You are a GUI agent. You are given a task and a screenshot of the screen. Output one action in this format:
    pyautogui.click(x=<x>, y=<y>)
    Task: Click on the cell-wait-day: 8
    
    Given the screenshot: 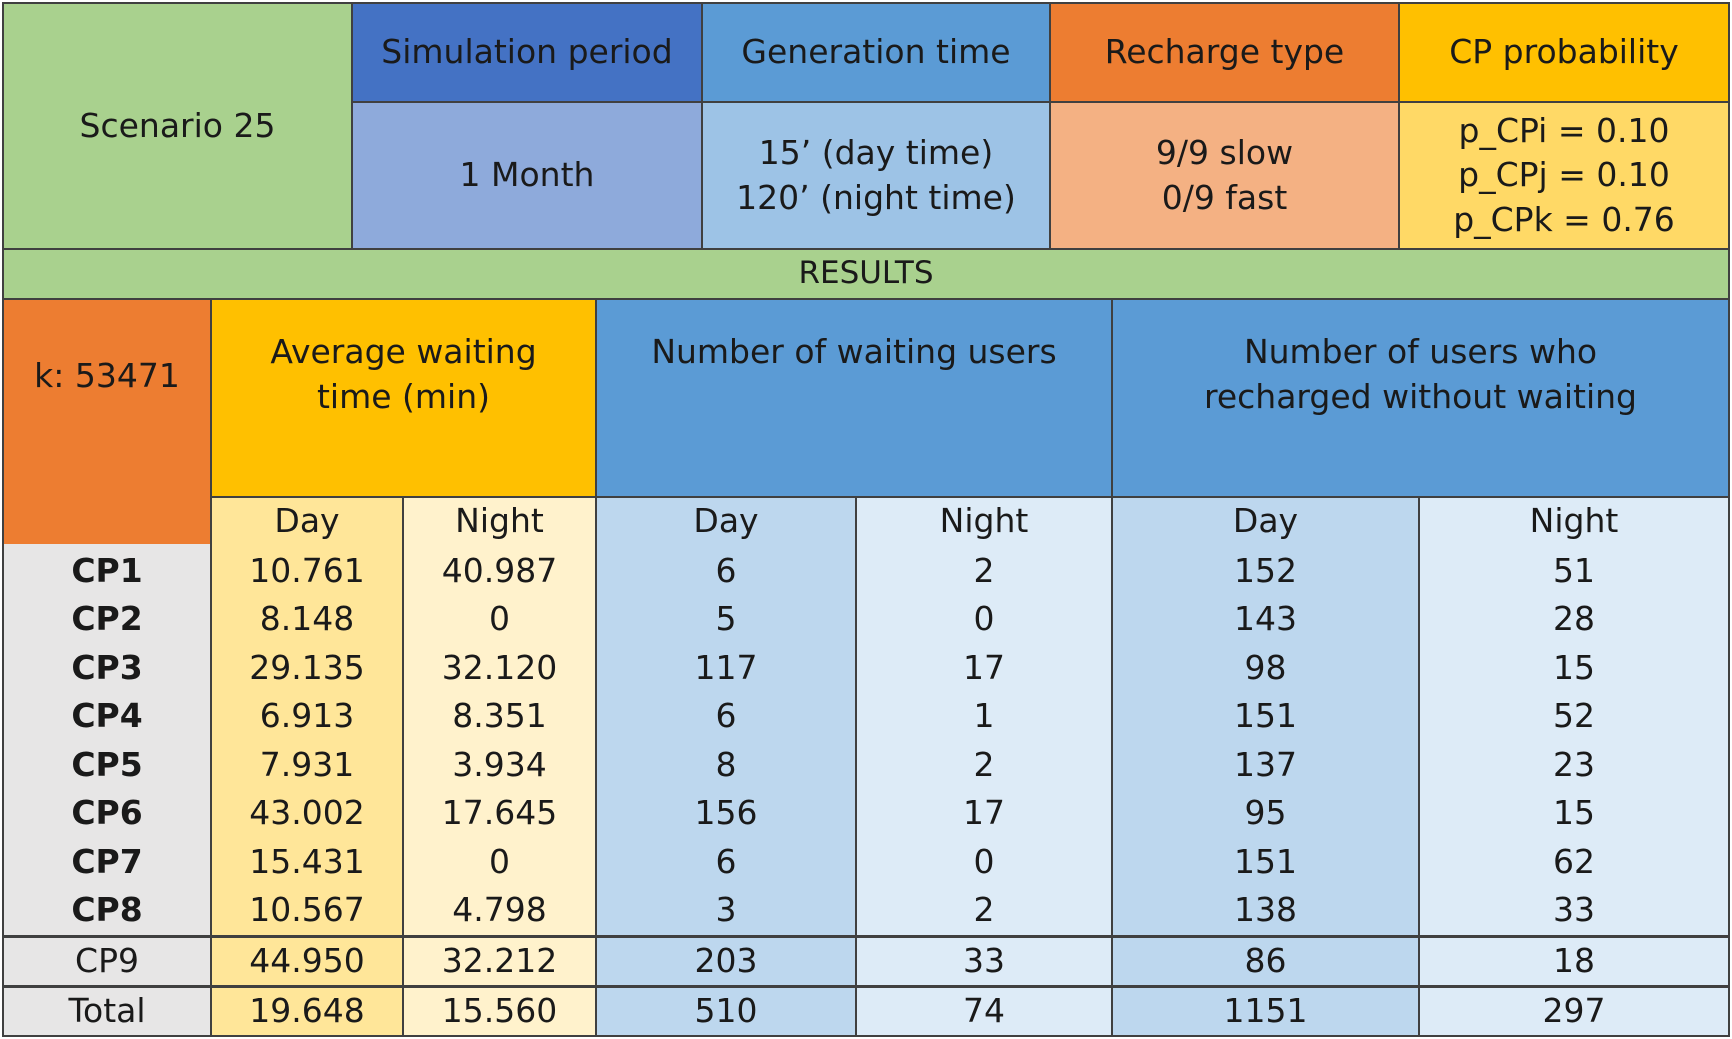 What is the action you would take?
    pyautogui.click(x=726, y=764)
    